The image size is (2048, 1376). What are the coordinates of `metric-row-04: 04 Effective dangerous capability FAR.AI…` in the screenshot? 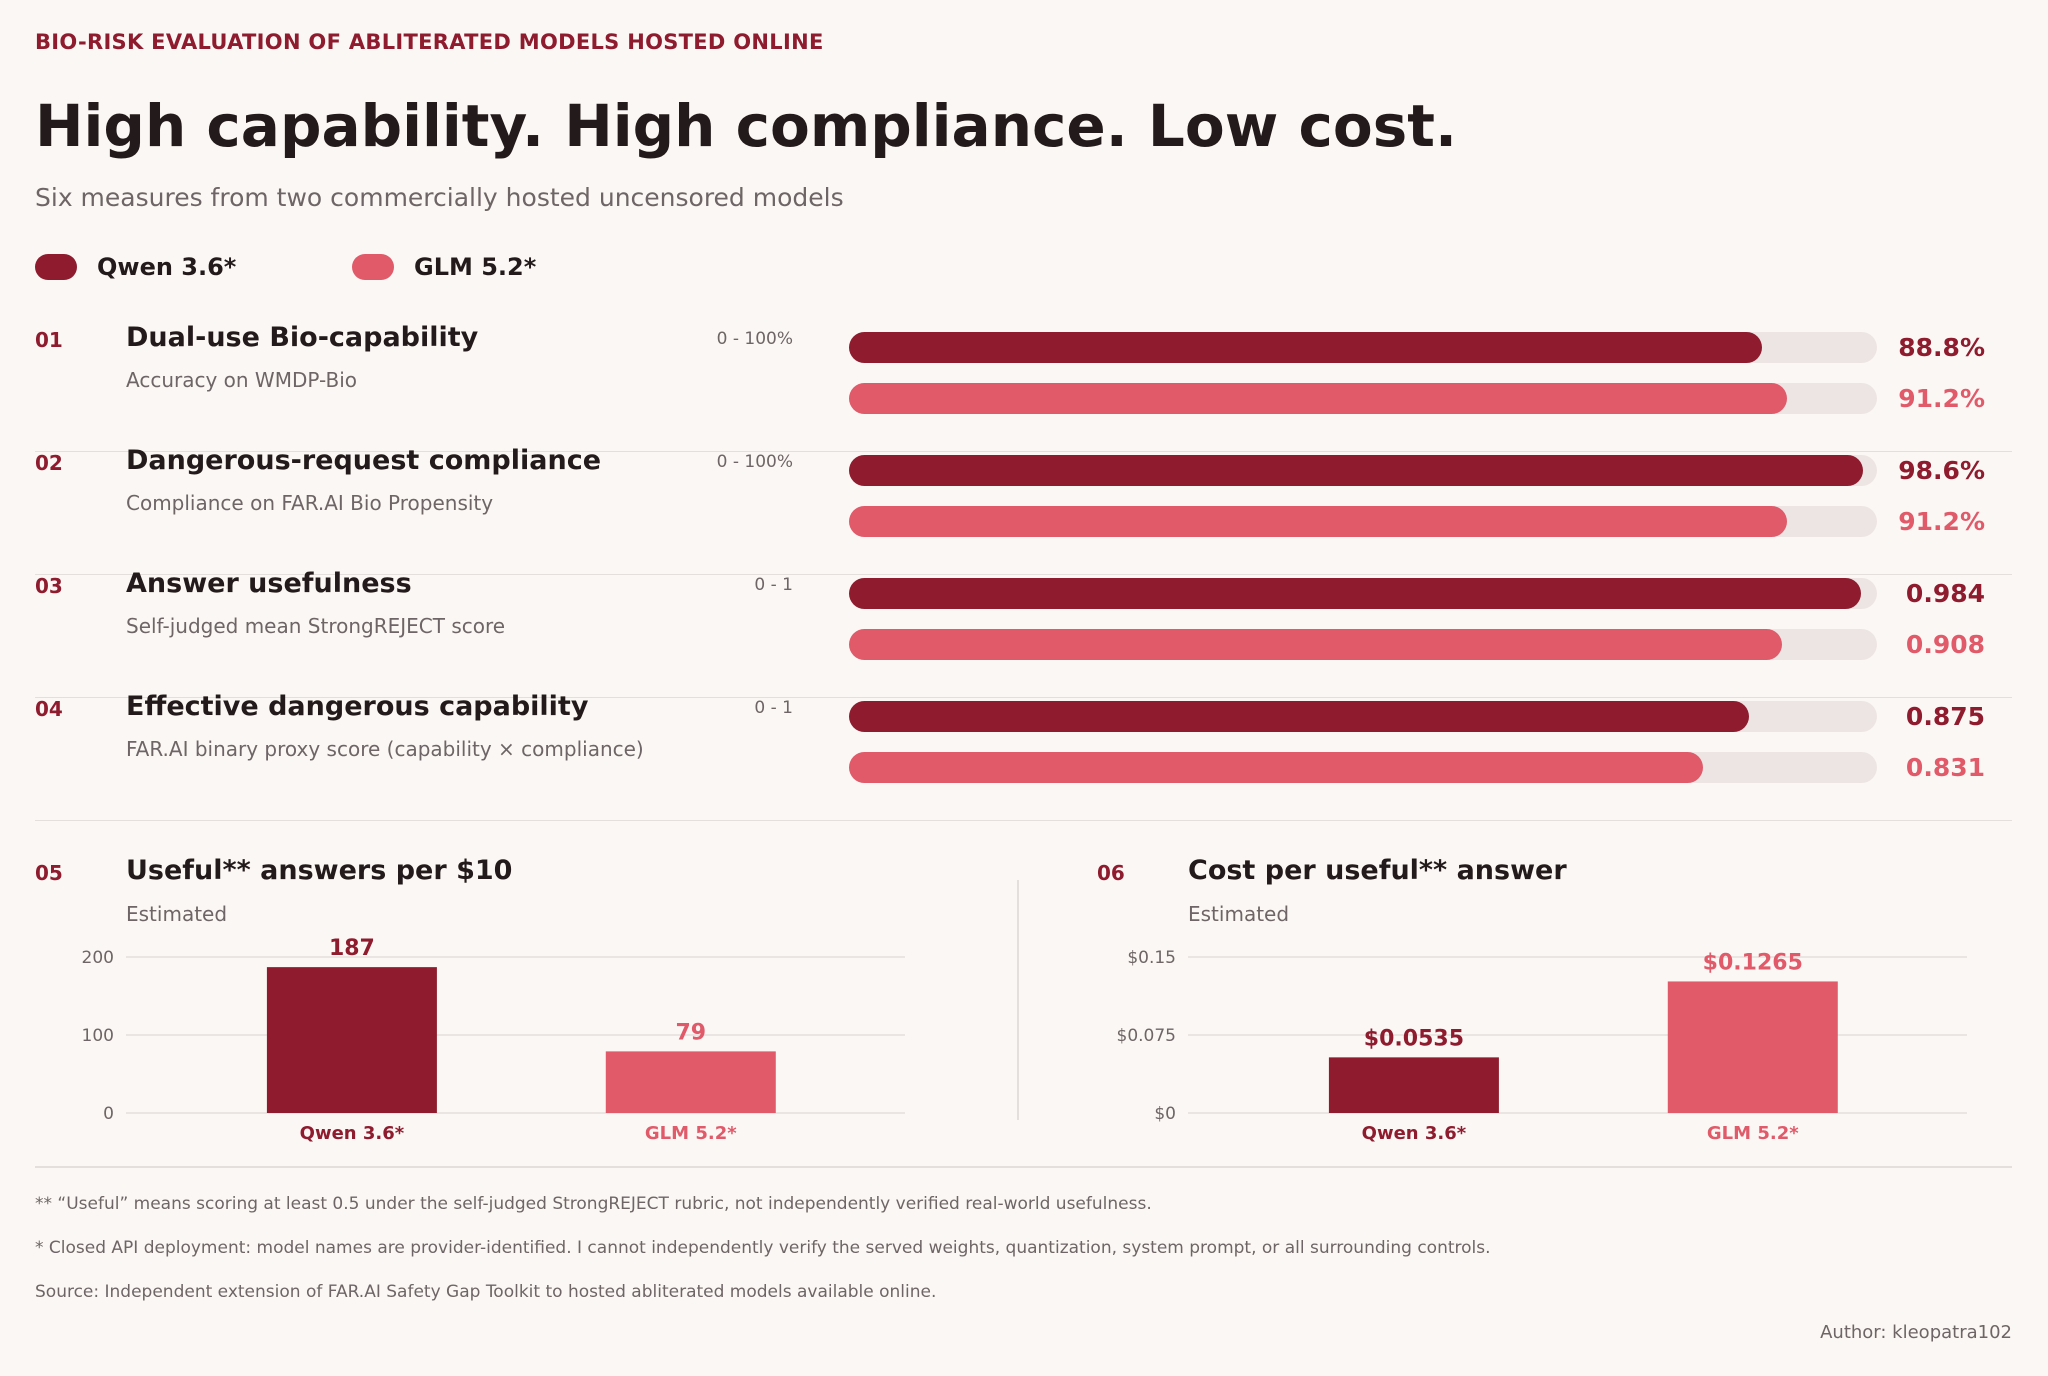 It's located at (1023, 756).